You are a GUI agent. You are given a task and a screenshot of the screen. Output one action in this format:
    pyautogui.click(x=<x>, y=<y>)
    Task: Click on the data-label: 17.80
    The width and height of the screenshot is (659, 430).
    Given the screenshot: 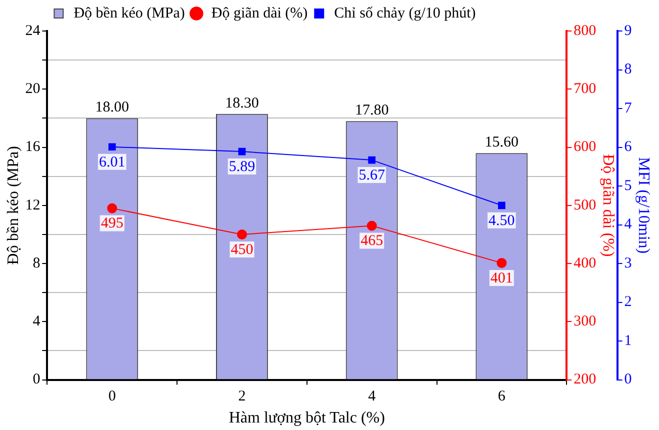 What is the action you would take?
    pyautogui.click(x=371, y=110)
    